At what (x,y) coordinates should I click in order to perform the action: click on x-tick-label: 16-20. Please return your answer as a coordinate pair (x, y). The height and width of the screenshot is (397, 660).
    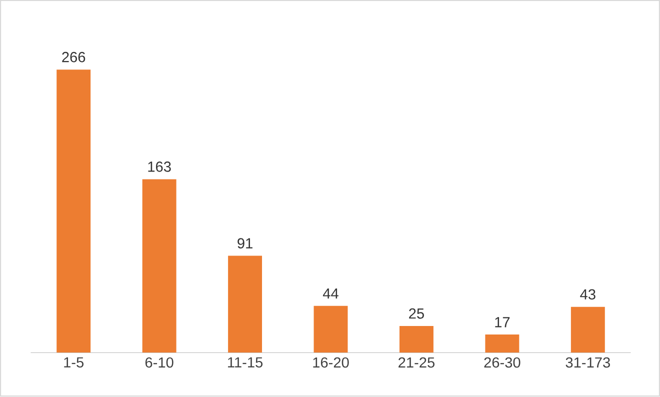
    Looking at the image, I should click on (331, 363).